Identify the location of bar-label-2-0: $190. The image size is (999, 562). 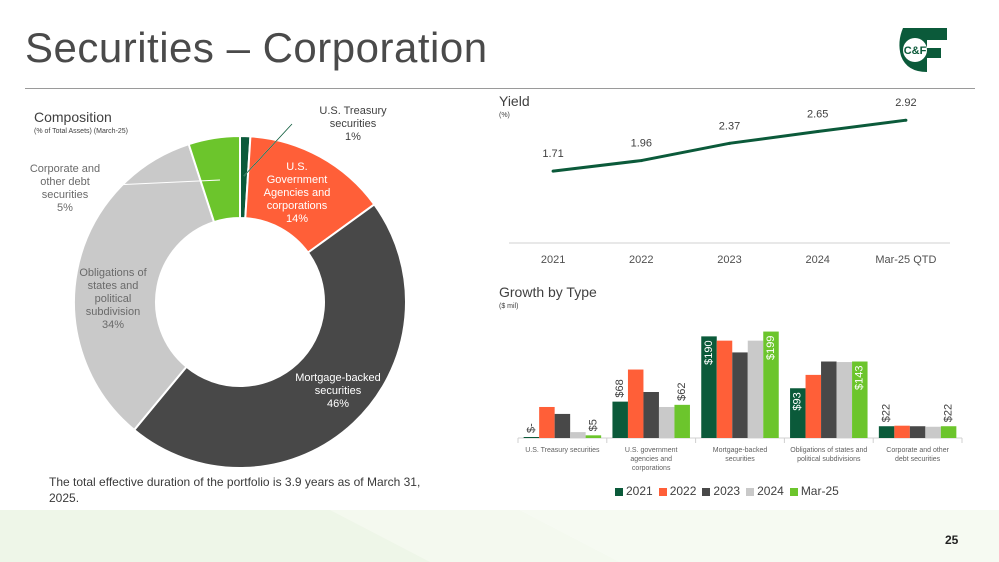
(709, 352).